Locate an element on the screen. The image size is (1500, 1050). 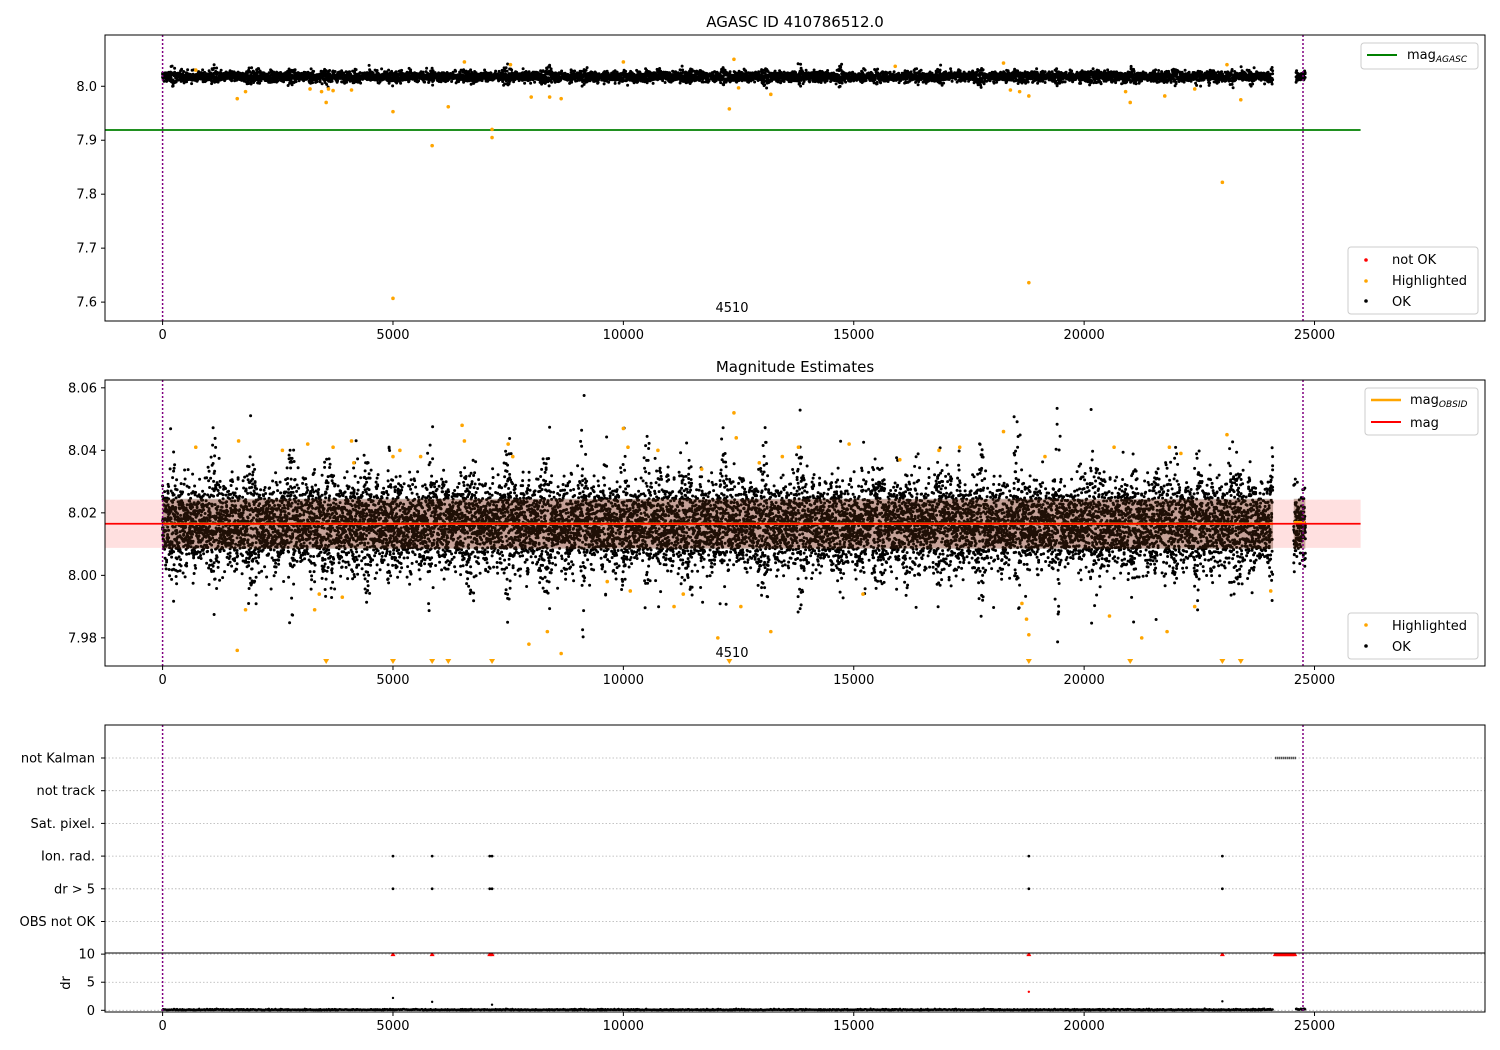
legend-mag-obsid-label: magOBSID is located at coordinates (1439, 401).